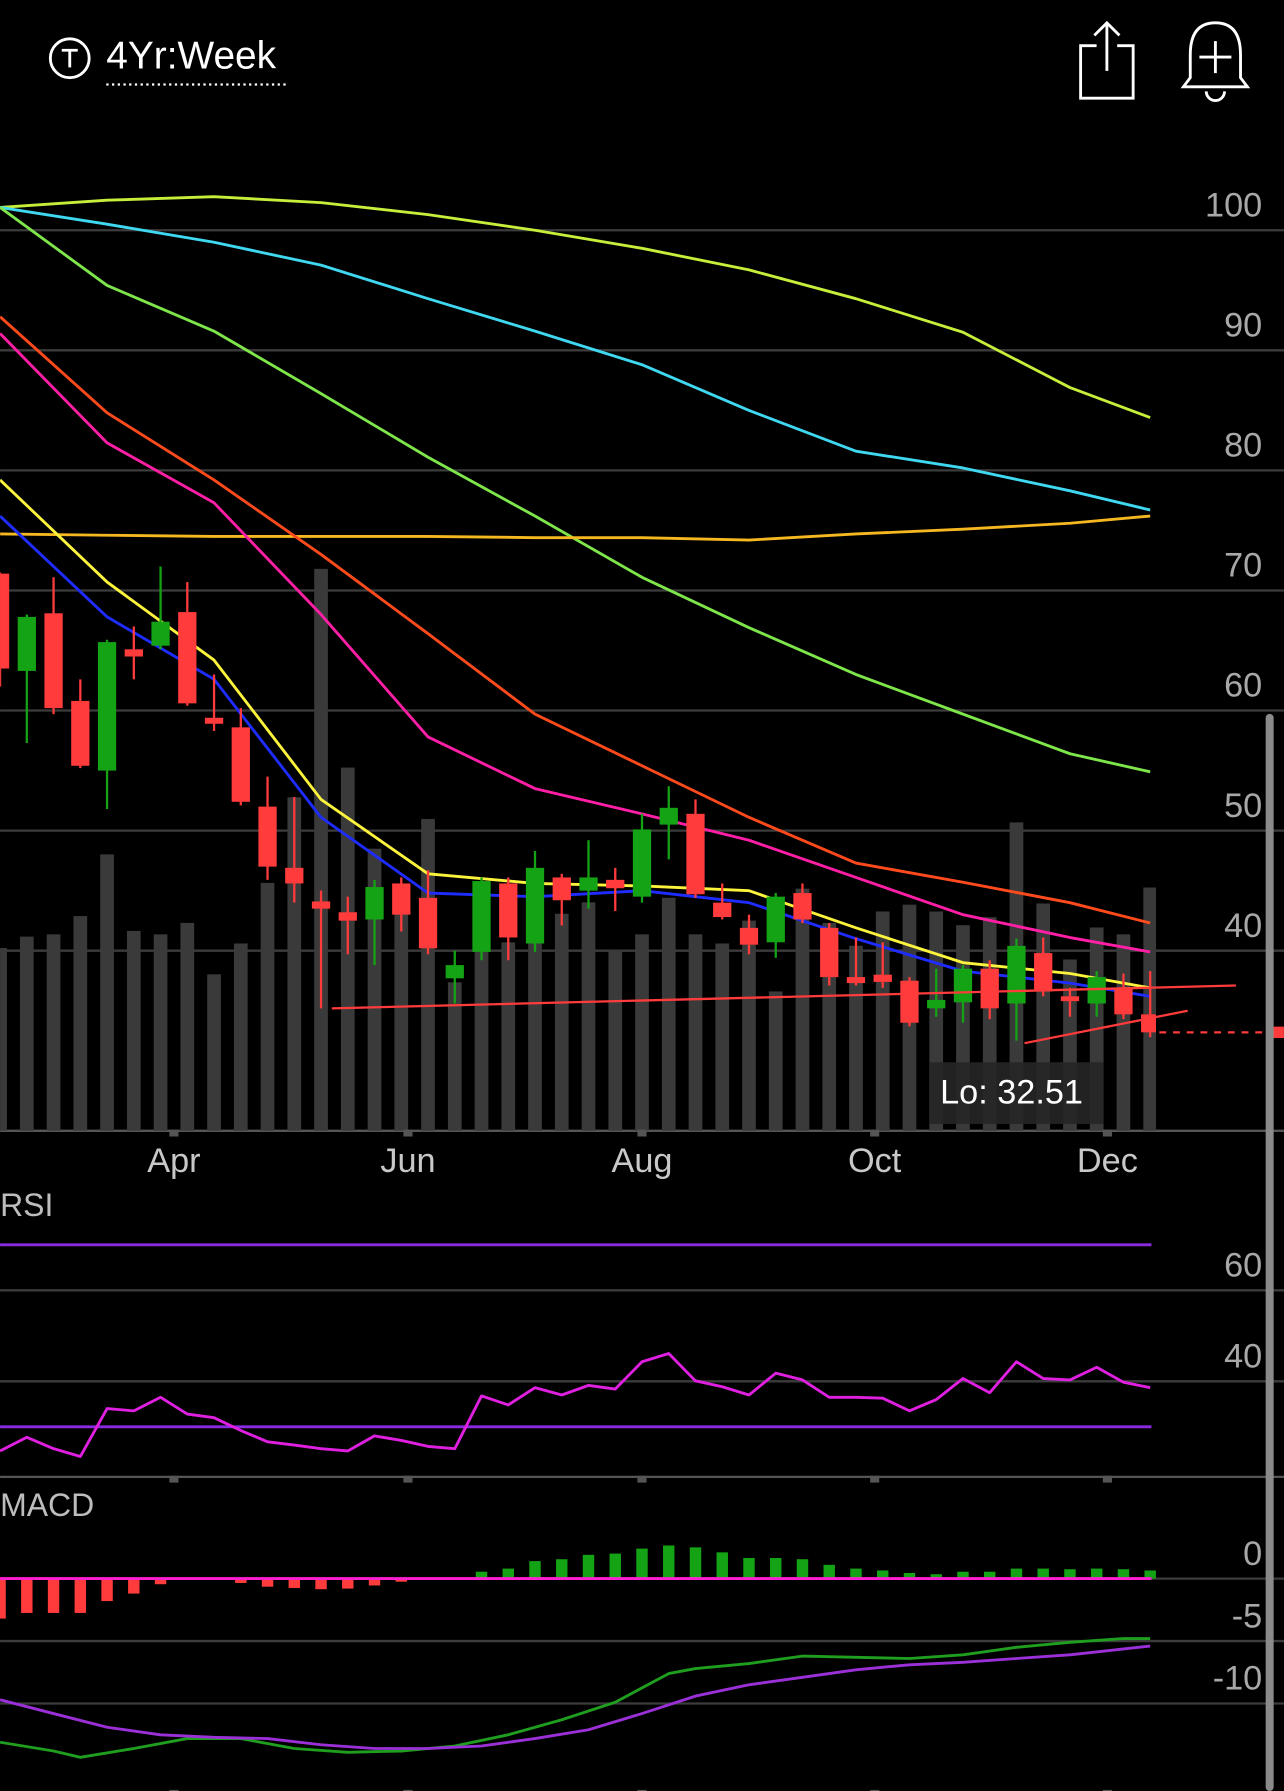 Image resolution: width=1284 pixels, height=1791 pixels. Describe the element at coordinates (1252, 1554) in the screenshot. I see `y-tick-label: 0` at that location.